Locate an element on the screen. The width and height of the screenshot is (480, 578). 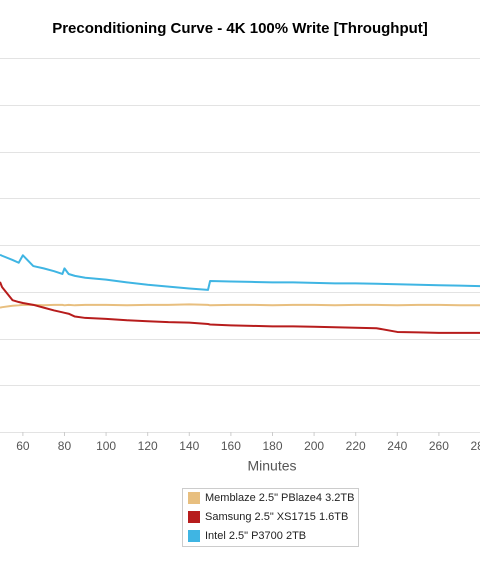
x-tick-label: 240 is located at coordinates (397, 446).